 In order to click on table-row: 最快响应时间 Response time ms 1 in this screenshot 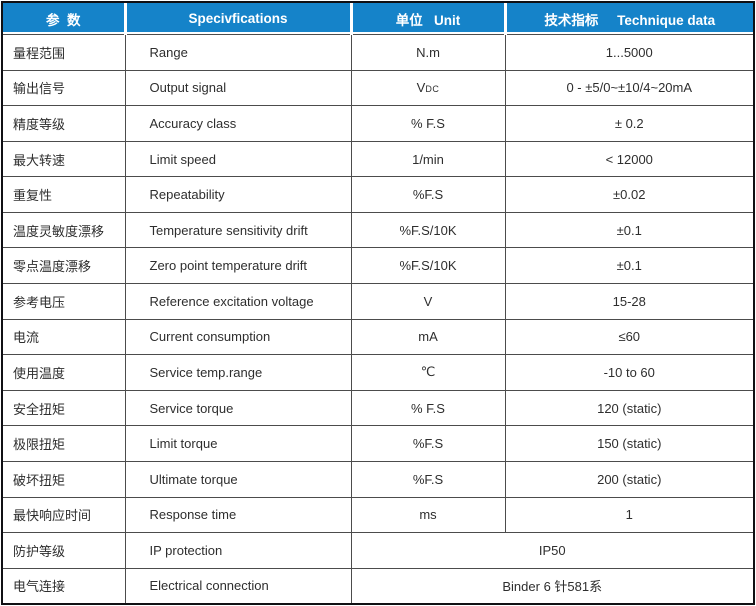, I will do `click(378, 515)`.